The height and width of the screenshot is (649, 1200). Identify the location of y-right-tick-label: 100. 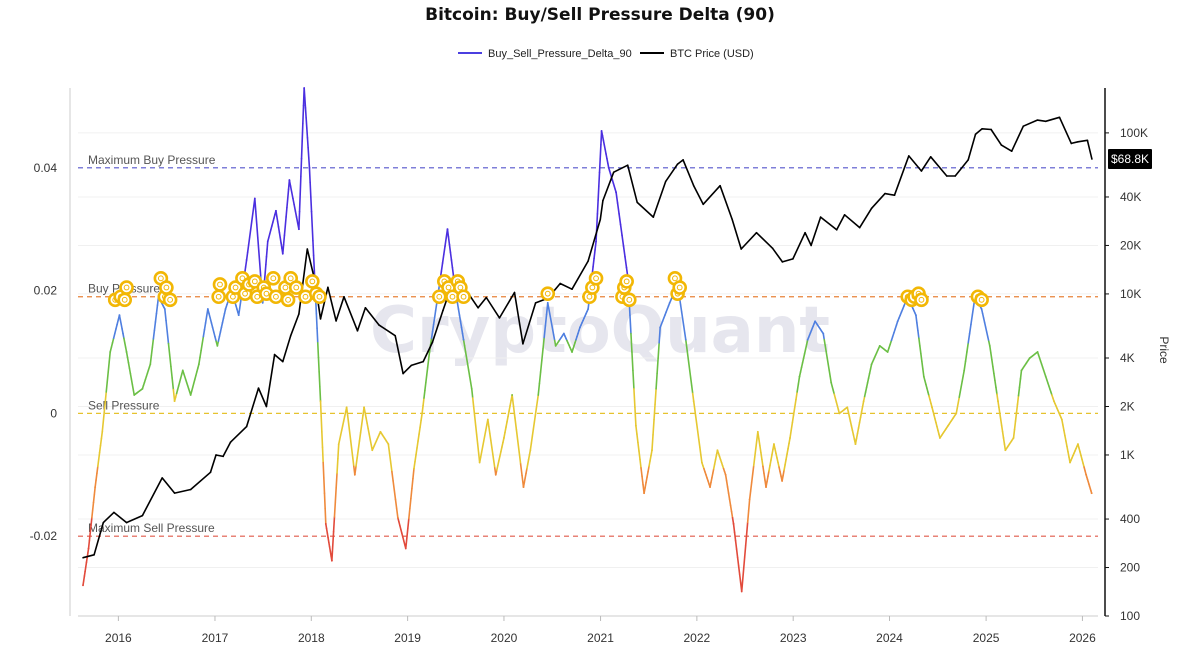
(1130, 616).